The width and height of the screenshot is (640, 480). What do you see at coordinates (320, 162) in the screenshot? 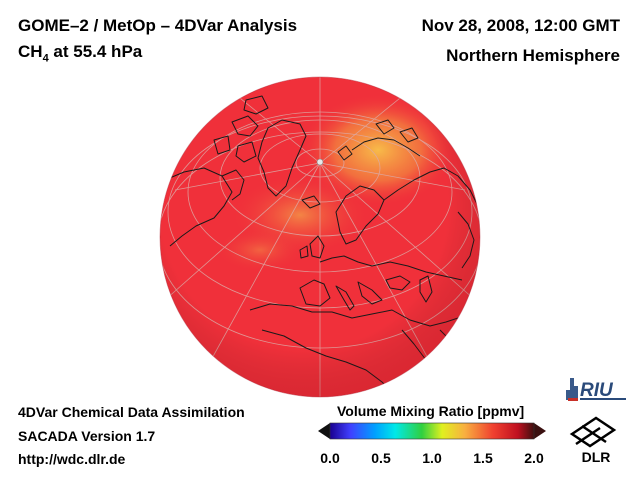
I see `north-pole-marker` at bounding box center [320, 162].